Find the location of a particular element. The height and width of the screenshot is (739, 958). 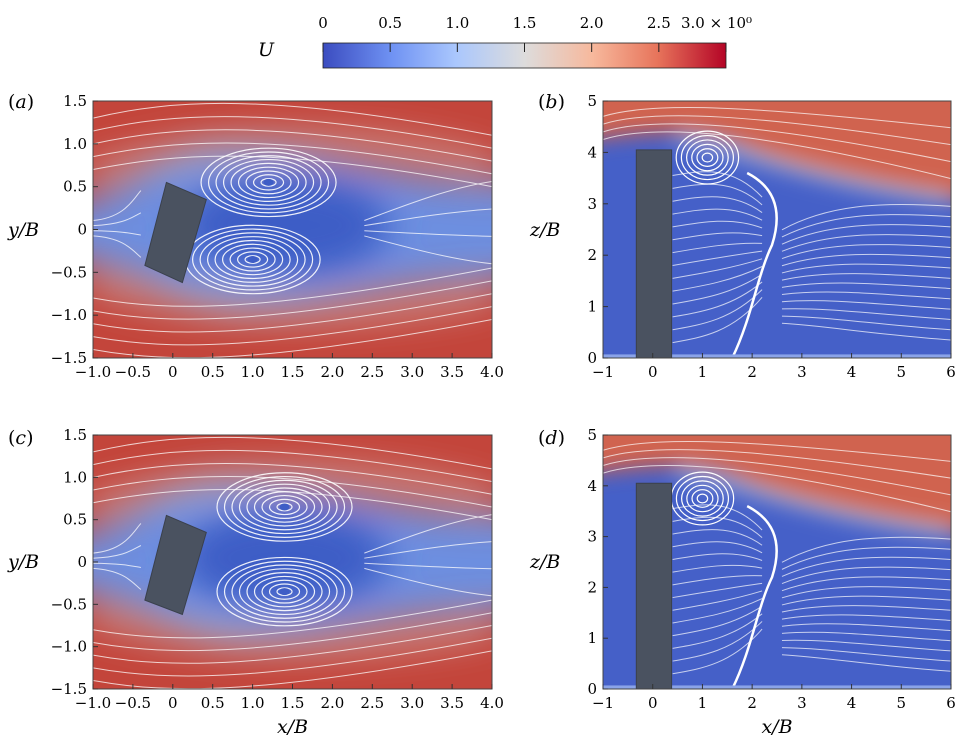

x-axis-label: x/B is located at coordinates (776, 727).